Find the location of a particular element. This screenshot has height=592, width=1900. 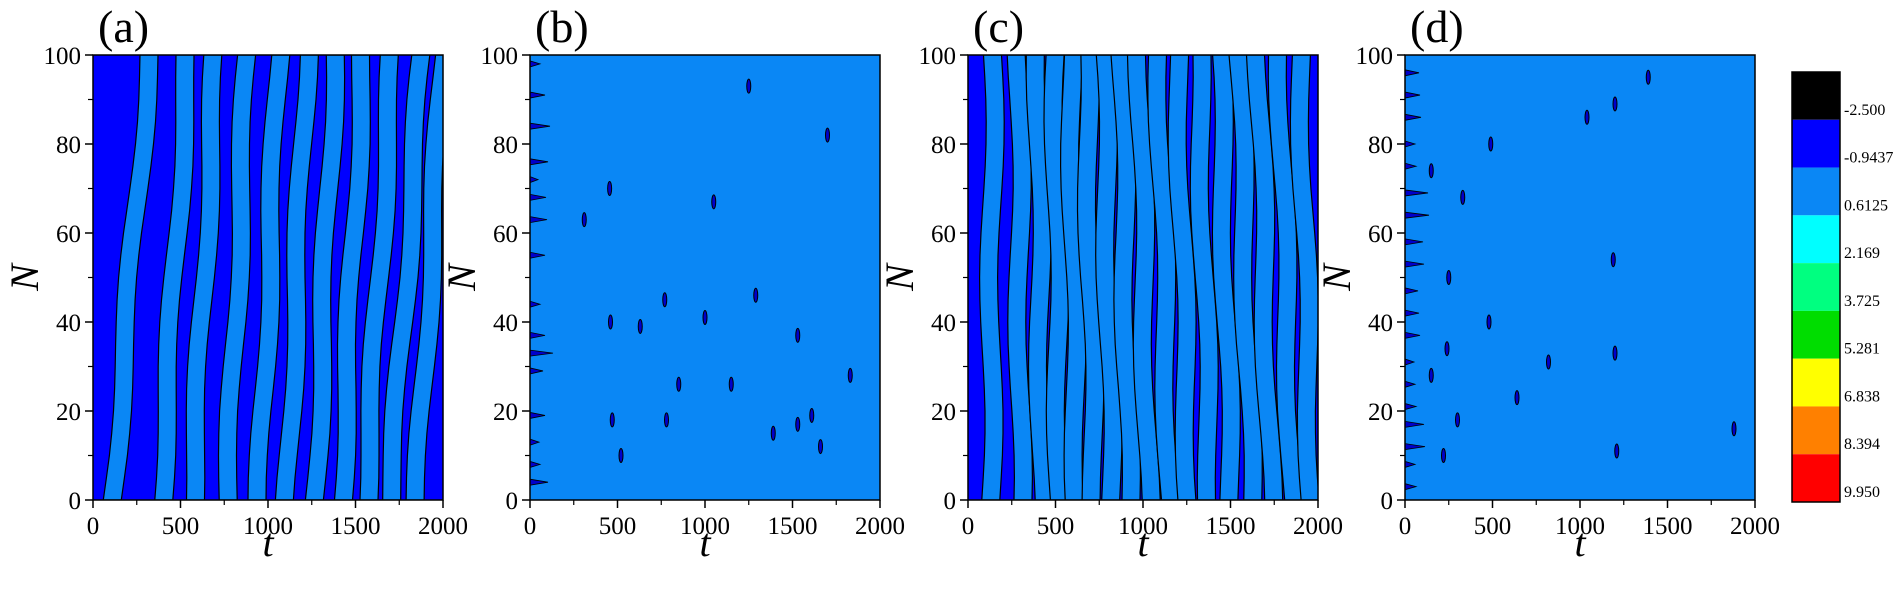

y-tick-label: 100 is located at coordinates (500, 56).